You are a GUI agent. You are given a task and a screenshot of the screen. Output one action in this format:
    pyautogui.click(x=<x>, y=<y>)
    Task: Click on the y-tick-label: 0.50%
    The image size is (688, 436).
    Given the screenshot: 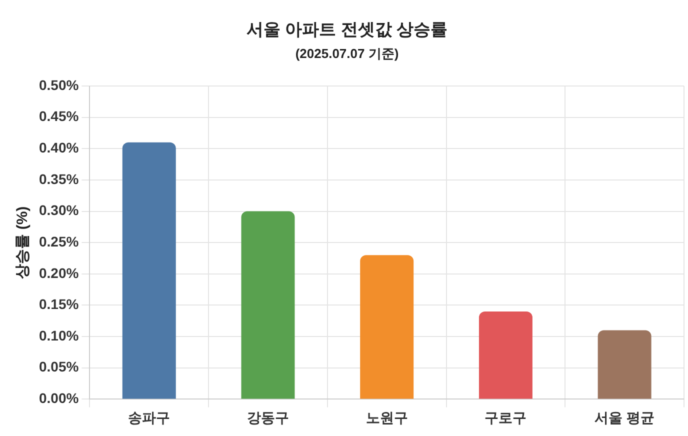 What is the action you would take?
    pyautogui.click(x=59, y=84)
    